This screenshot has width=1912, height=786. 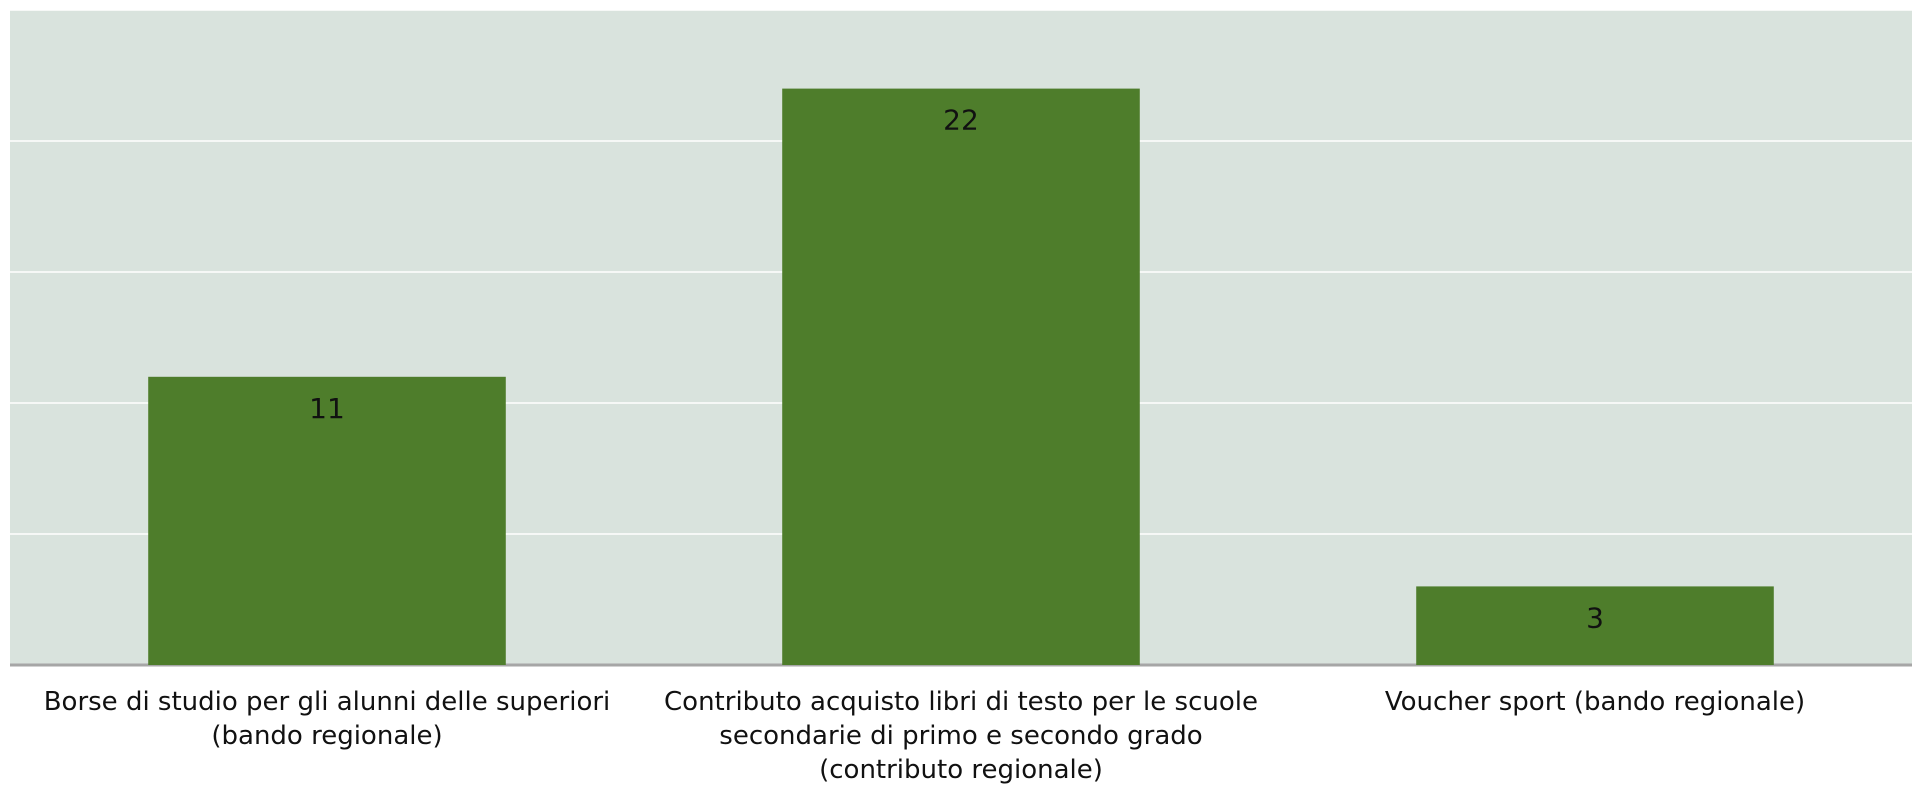 I want to click on data-label: 11, so click(x=327, y=408).